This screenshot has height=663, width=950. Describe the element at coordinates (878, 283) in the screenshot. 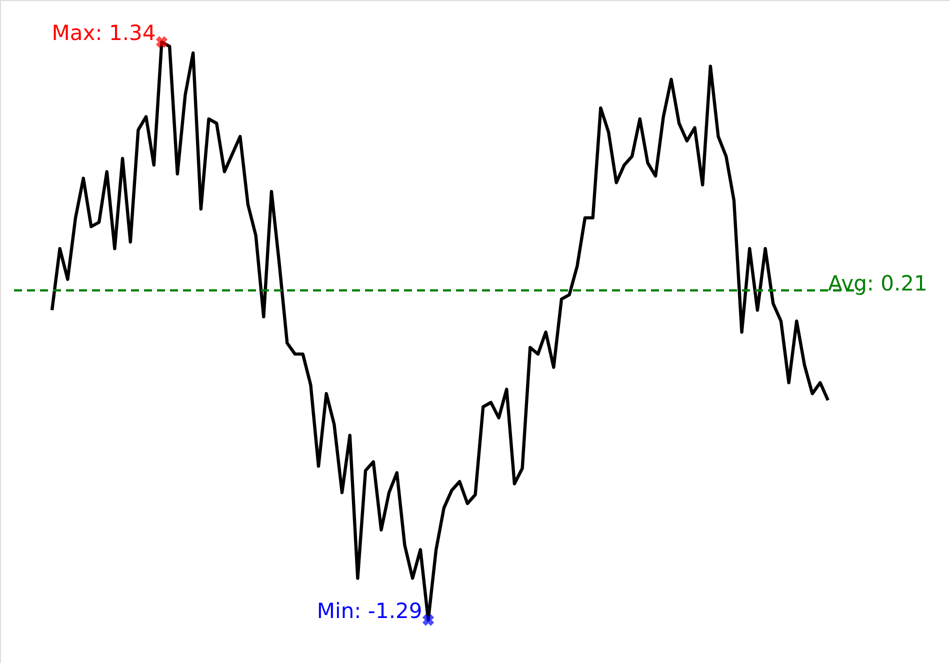

I see `ref-line-label: Avg: 0.21` at that location.